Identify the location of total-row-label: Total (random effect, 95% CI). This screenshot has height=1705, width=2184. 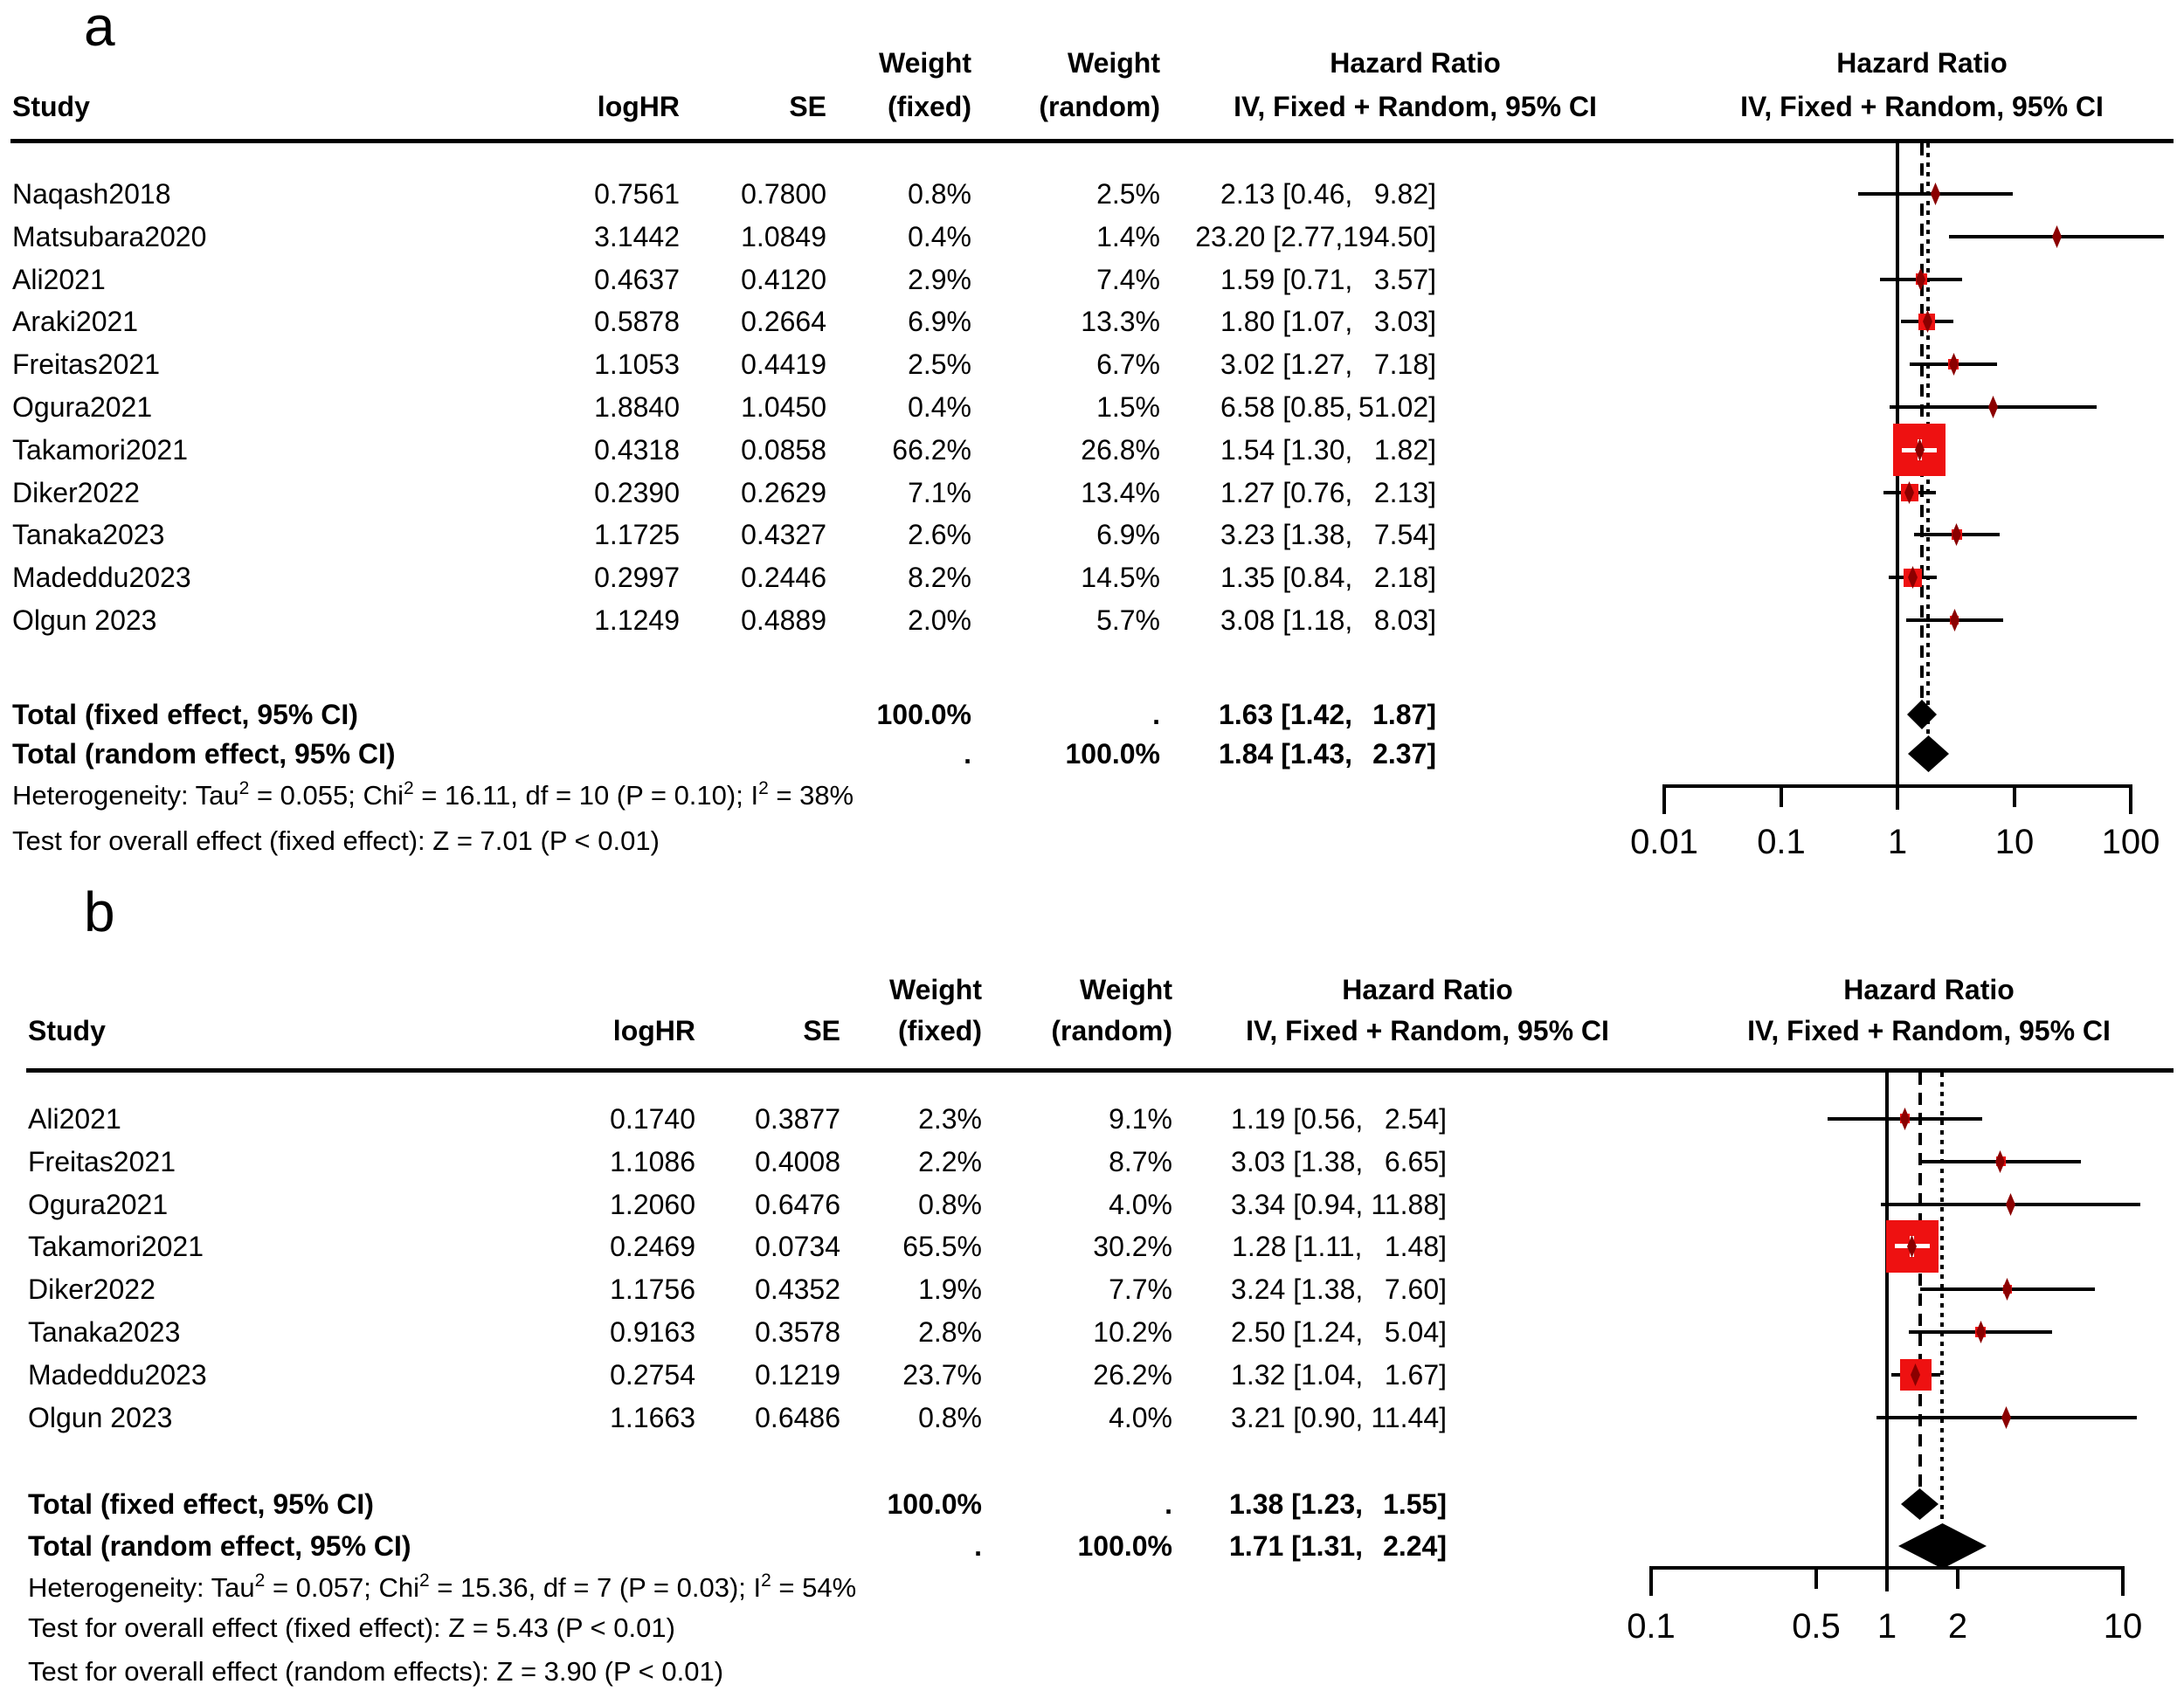
(219, 1546).